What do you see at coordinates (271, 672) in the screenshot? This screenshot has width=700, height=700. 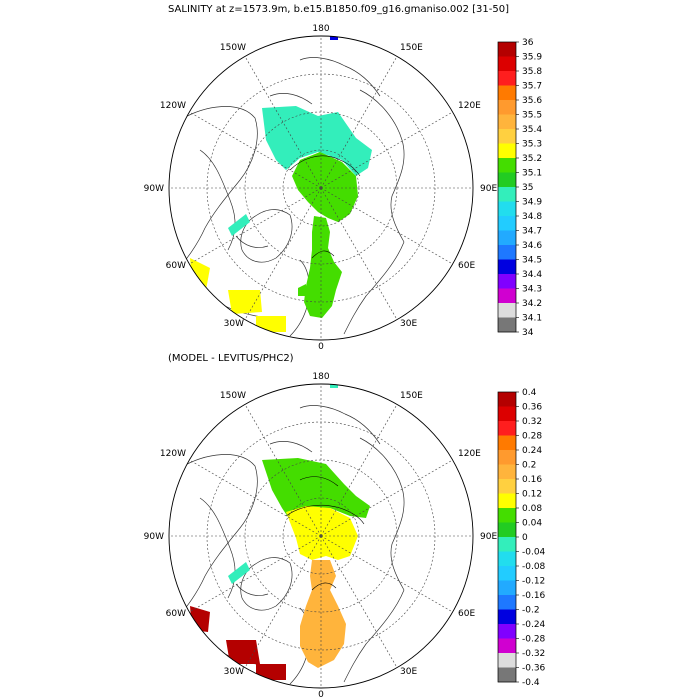 I see `diff-field-0-4-southmost` at bounding box center [271, 672].